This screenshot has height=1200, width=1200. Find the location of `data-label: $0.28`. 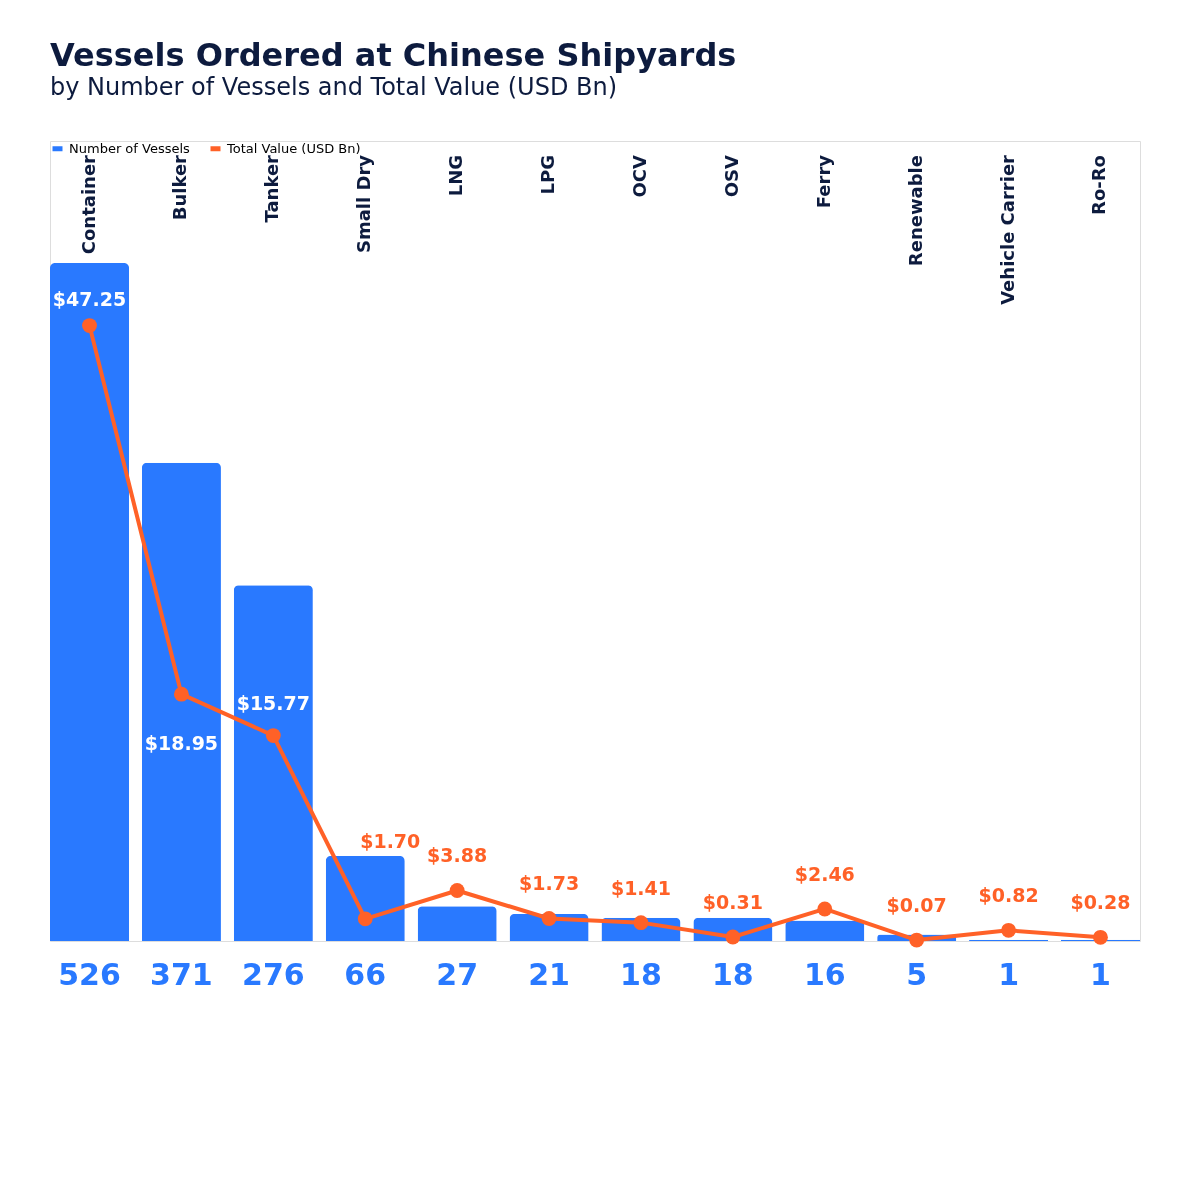

data-label: $0.28 is located at coordinates (1100, 902).